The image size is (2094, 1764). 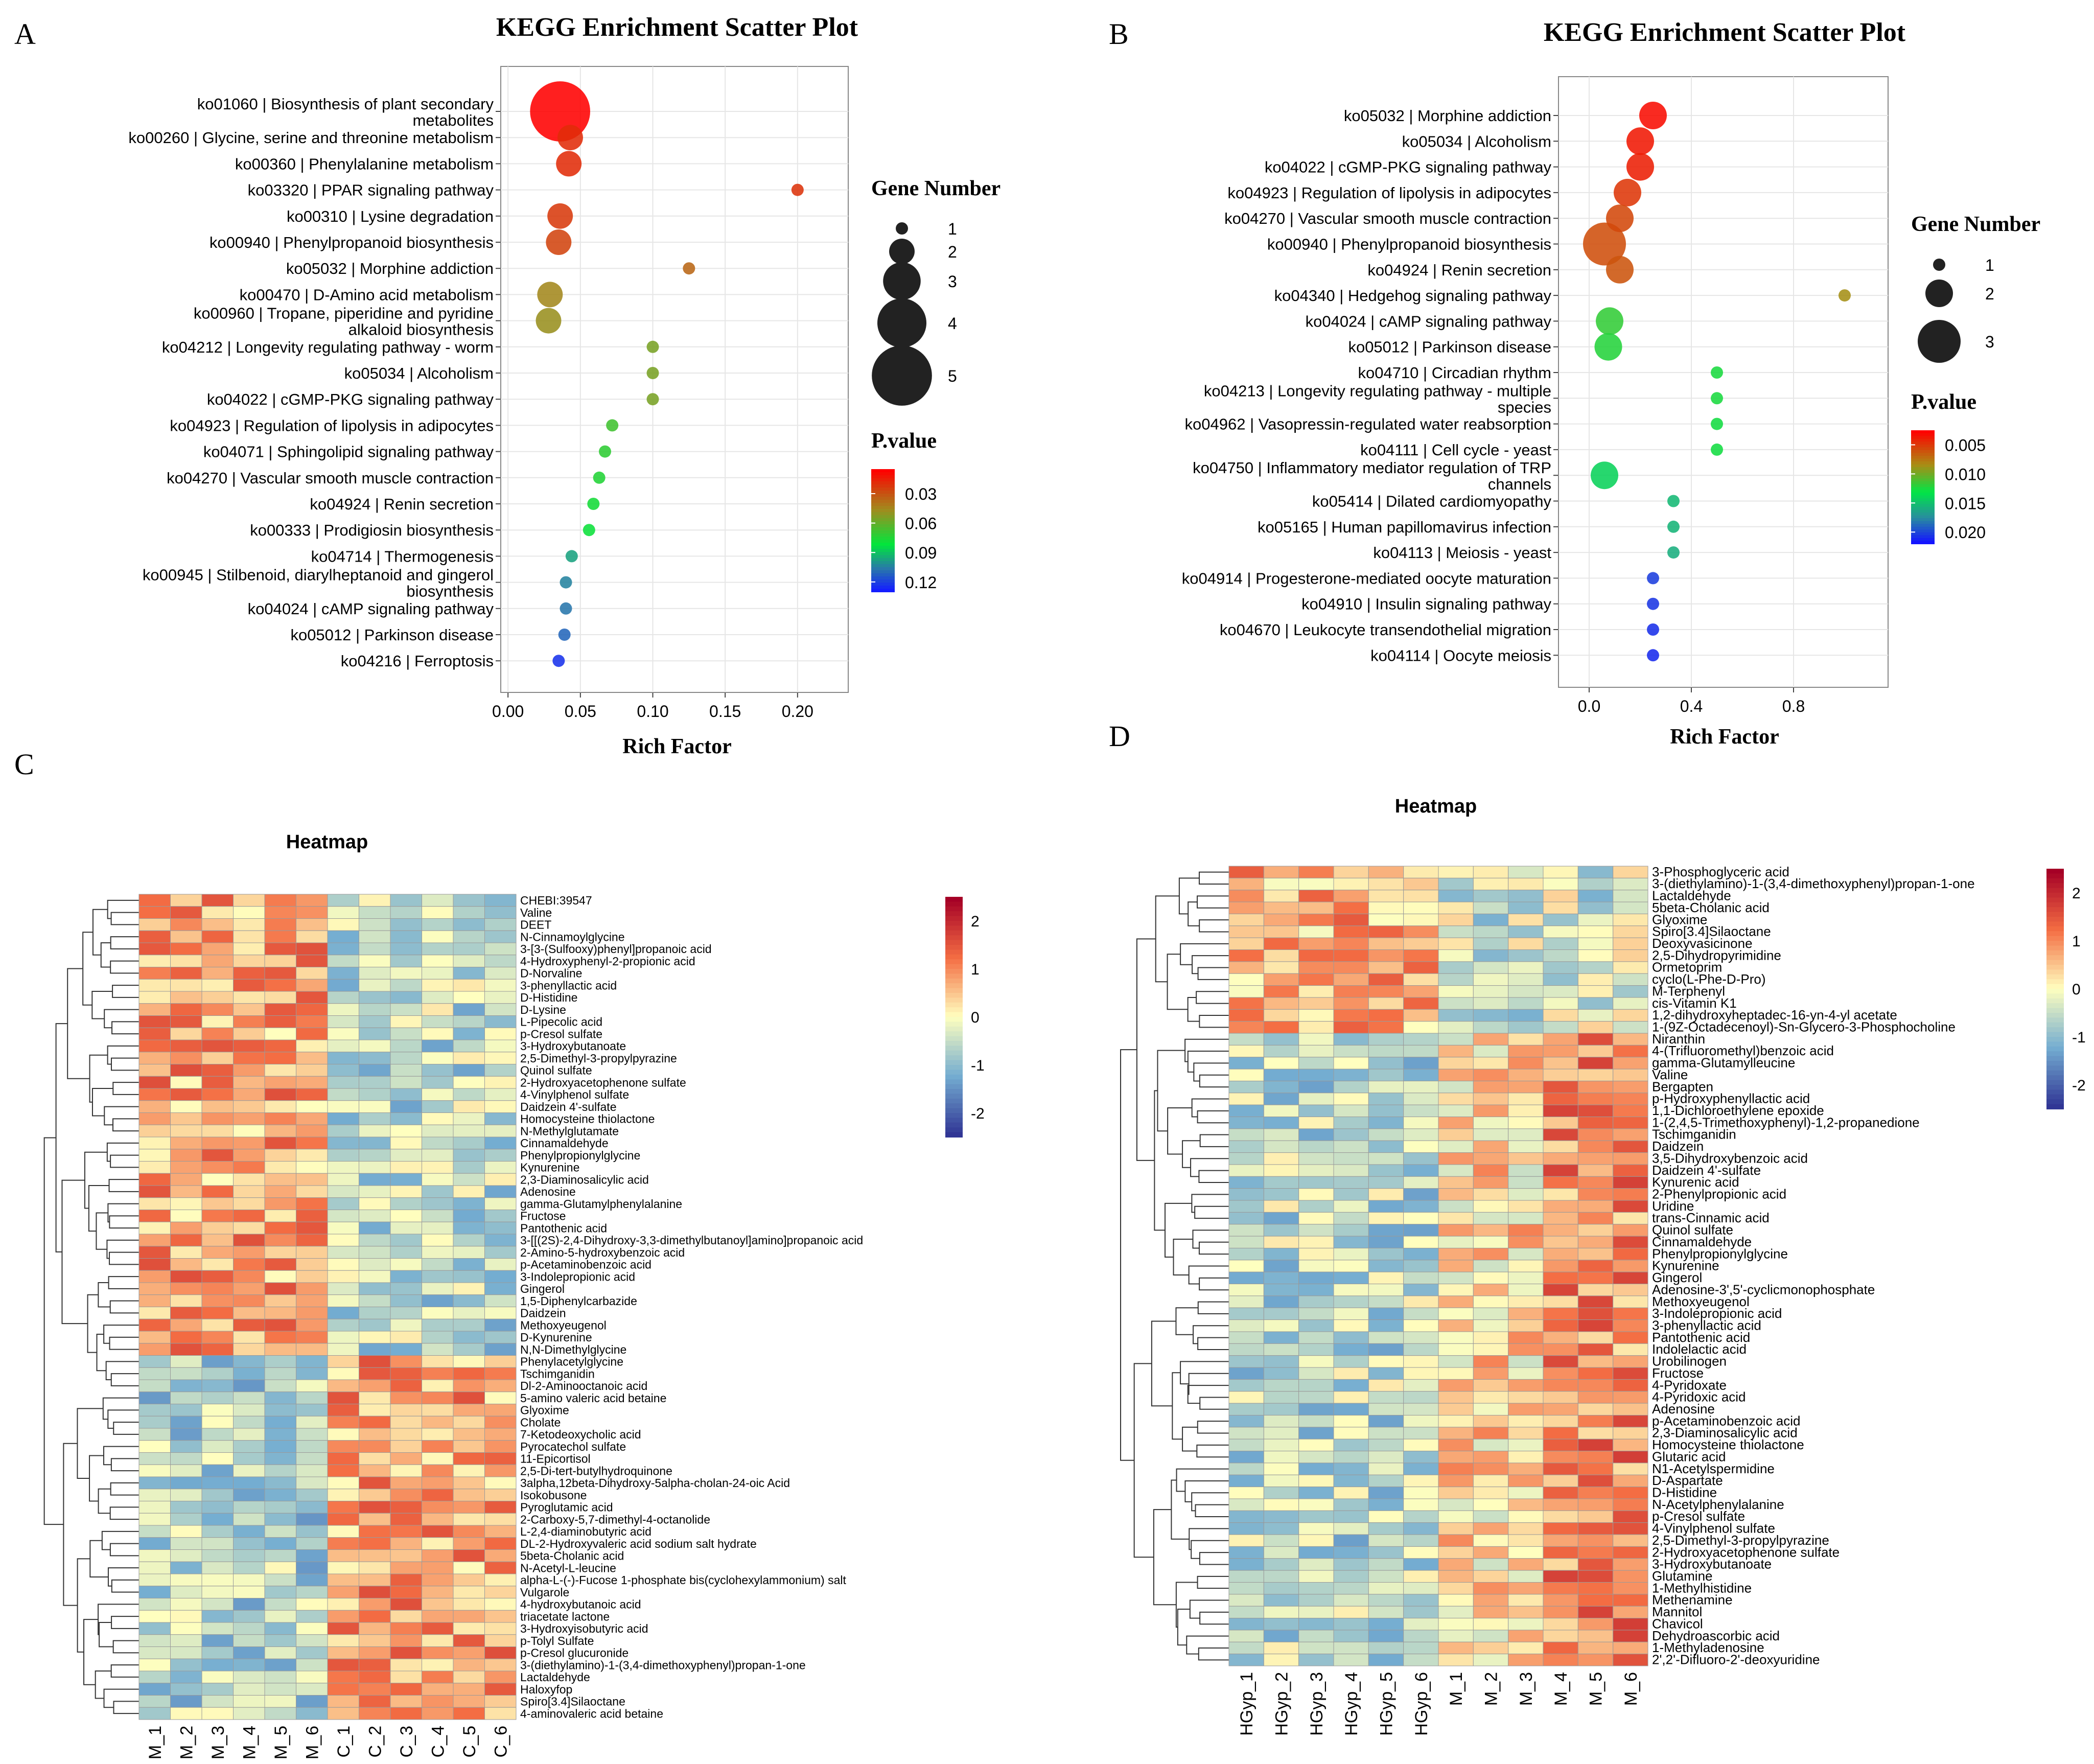 I want to click on size-legend-title: Gene Number, so click(x=1976, y=224).